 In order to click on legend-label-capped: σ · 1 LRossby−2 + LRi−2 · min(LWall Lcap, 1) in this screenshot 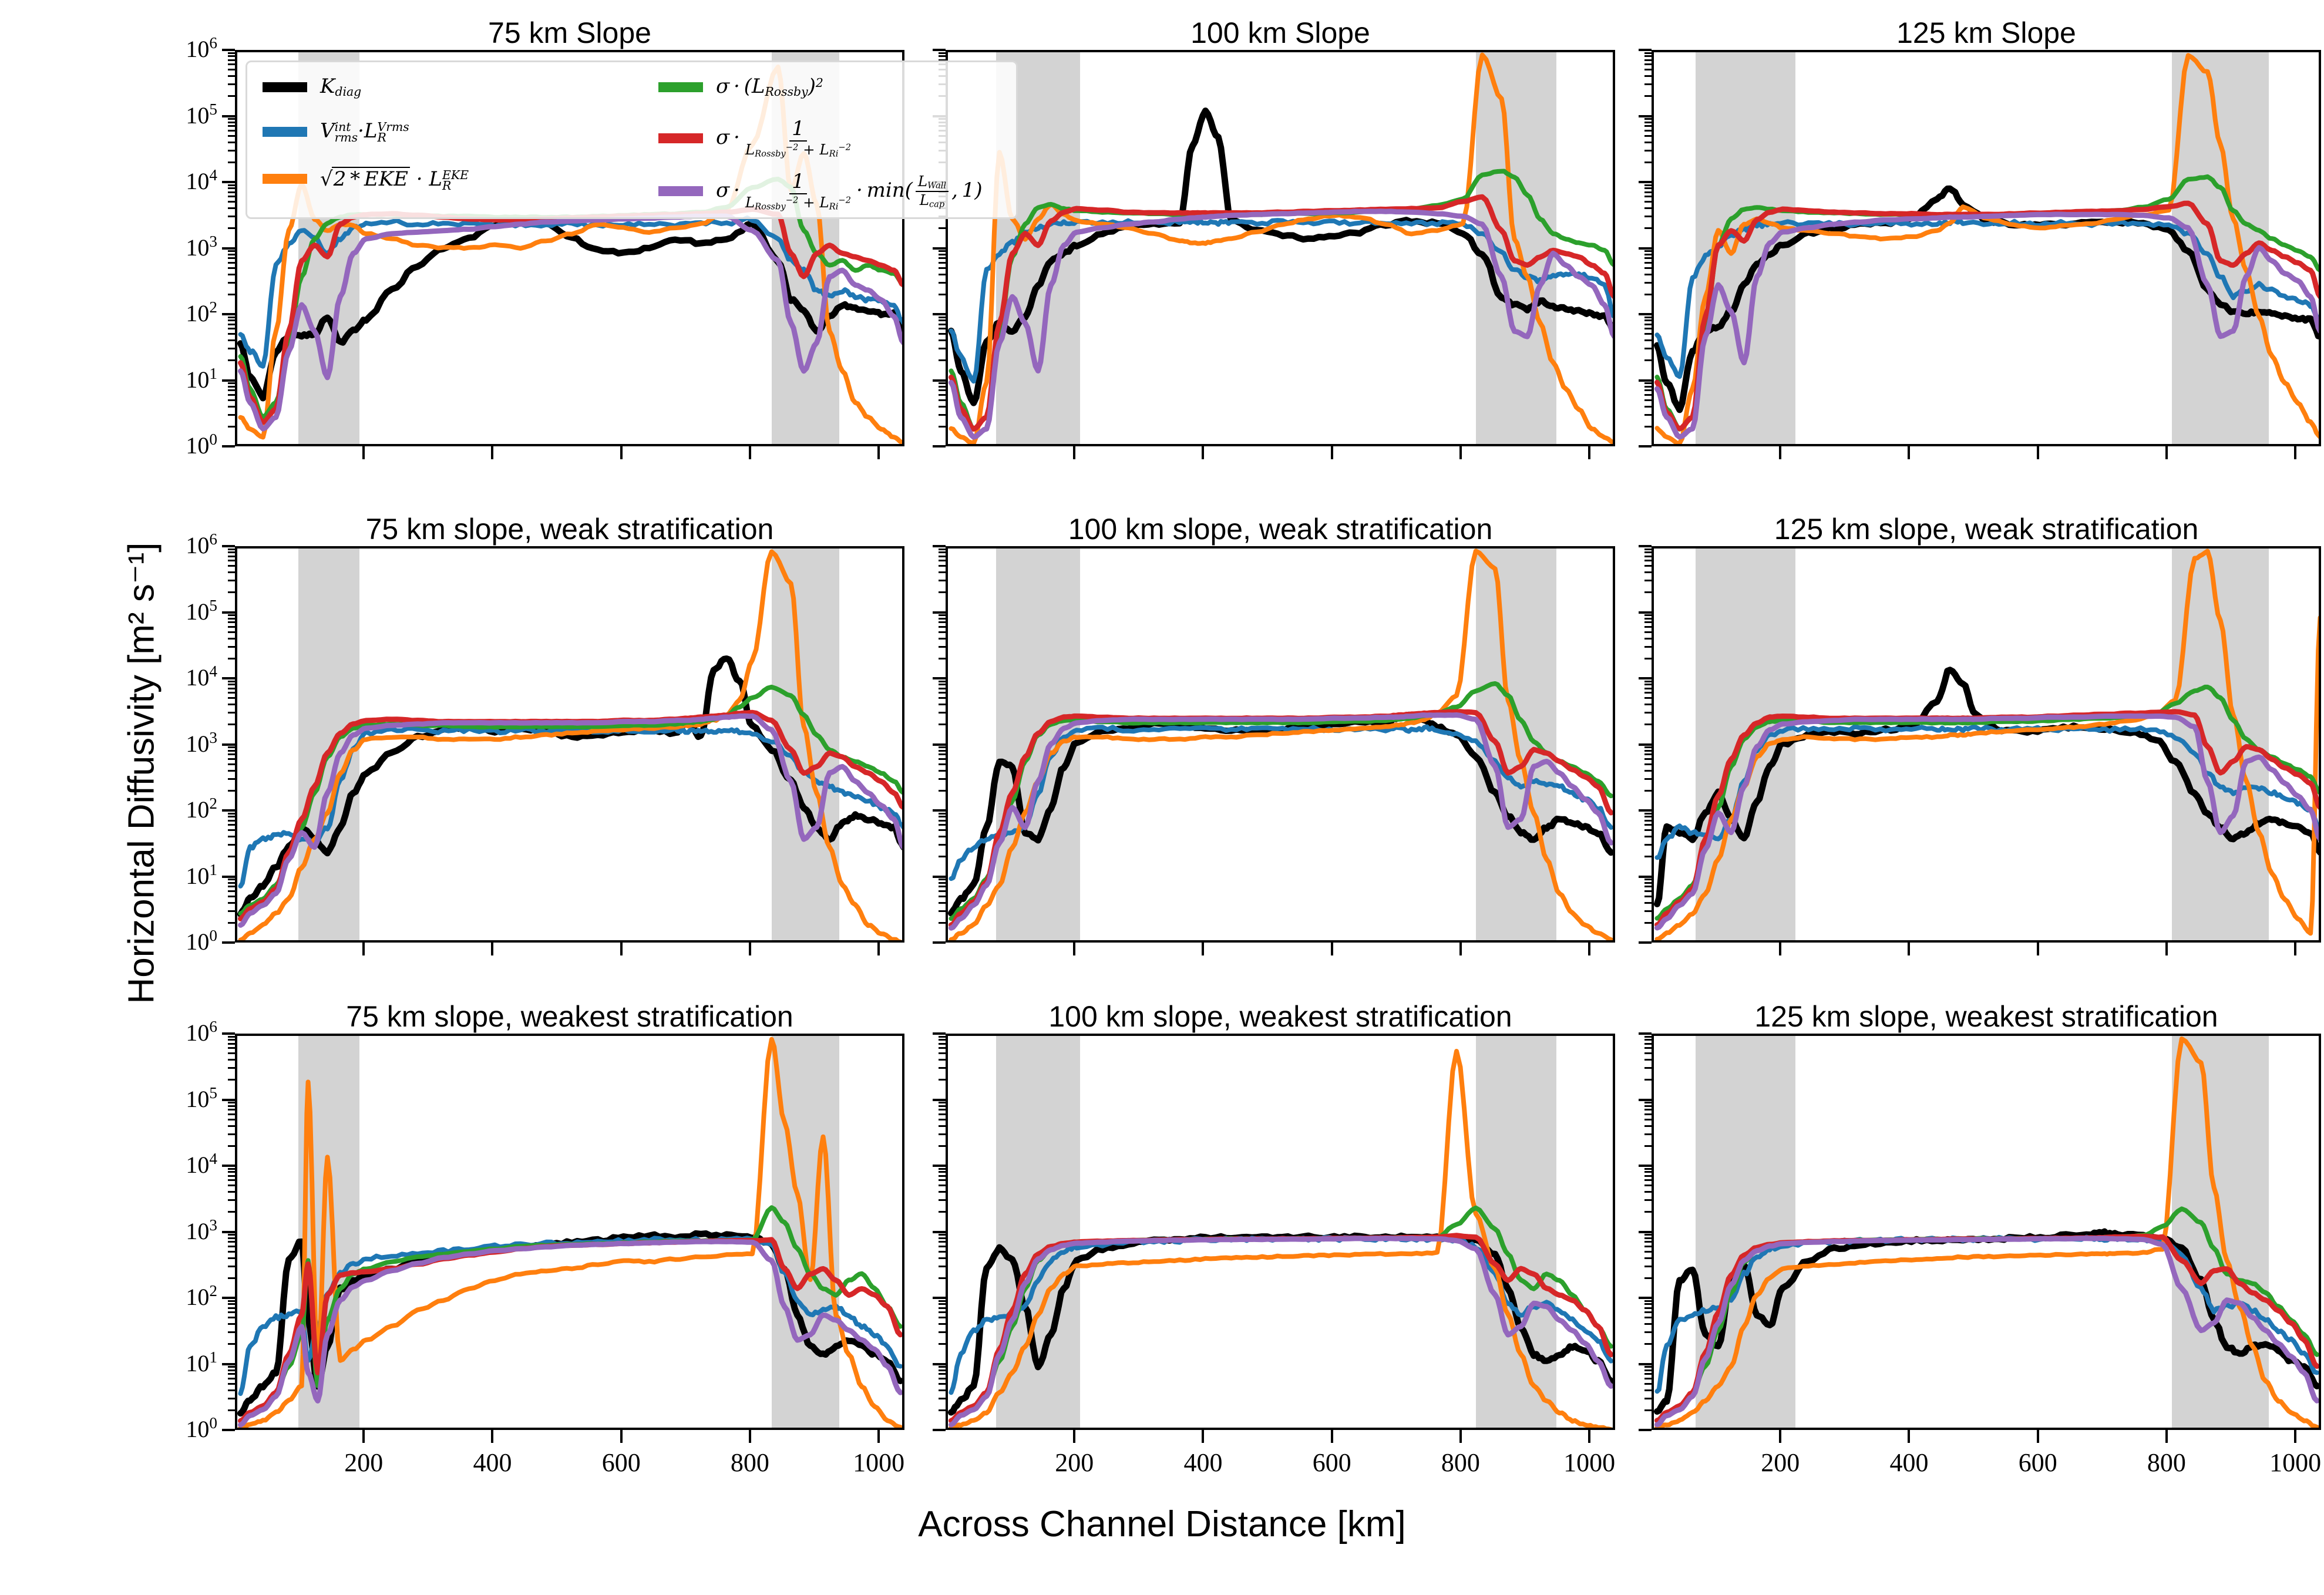, I will do `click(850, 191)`.